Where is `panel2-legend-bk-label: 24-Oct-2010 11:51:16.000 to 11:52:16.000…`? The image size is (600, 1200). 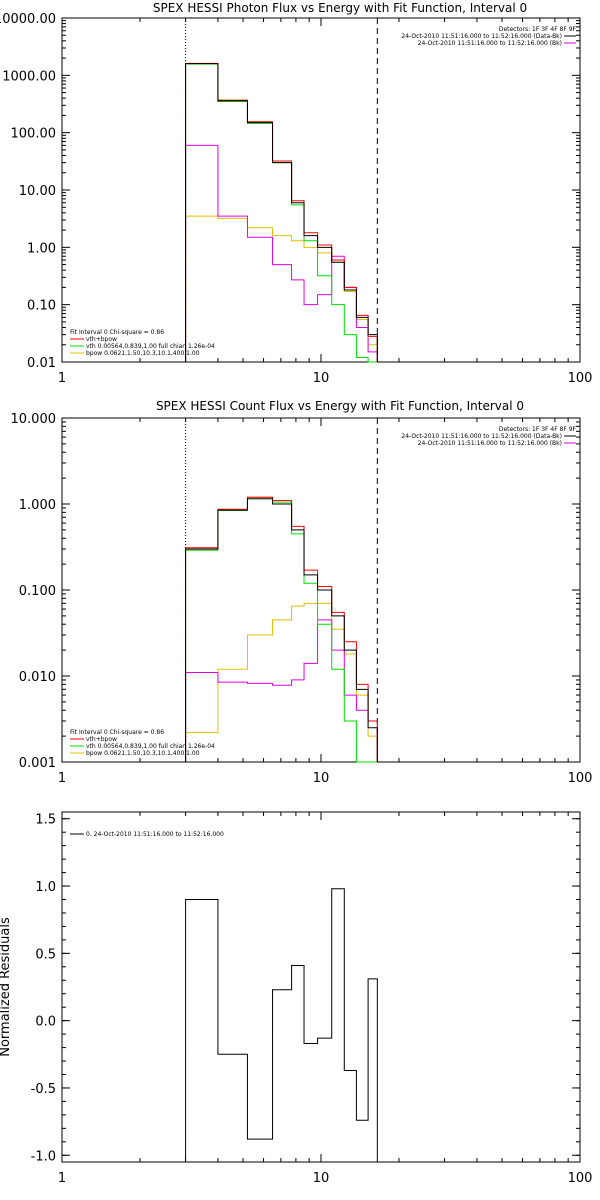
panel2-legend-bk-label: 24-Oct-2010 11:51:16.000 to 11:52:16.000… is located at coordinates (490, 443).